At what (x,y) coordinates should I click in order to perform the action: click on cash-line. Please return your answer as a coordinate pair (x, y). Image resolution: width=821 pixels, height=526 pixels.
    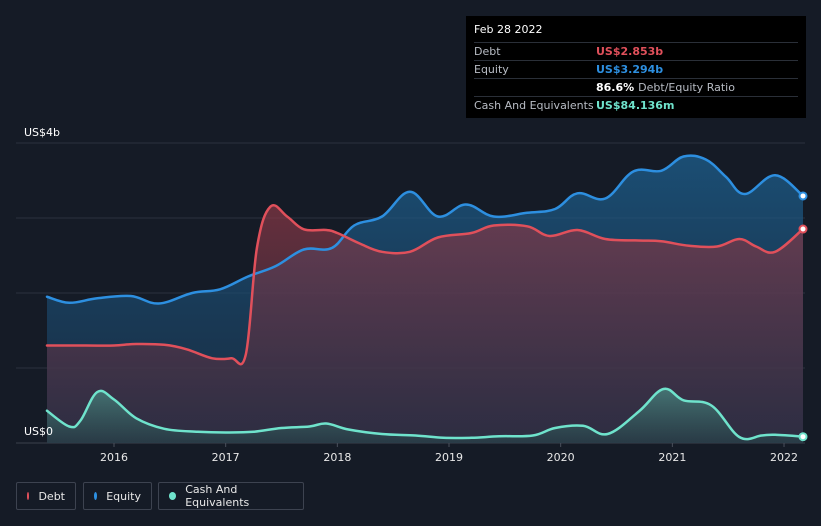
    Looking at the image, I should click on (425, 414).